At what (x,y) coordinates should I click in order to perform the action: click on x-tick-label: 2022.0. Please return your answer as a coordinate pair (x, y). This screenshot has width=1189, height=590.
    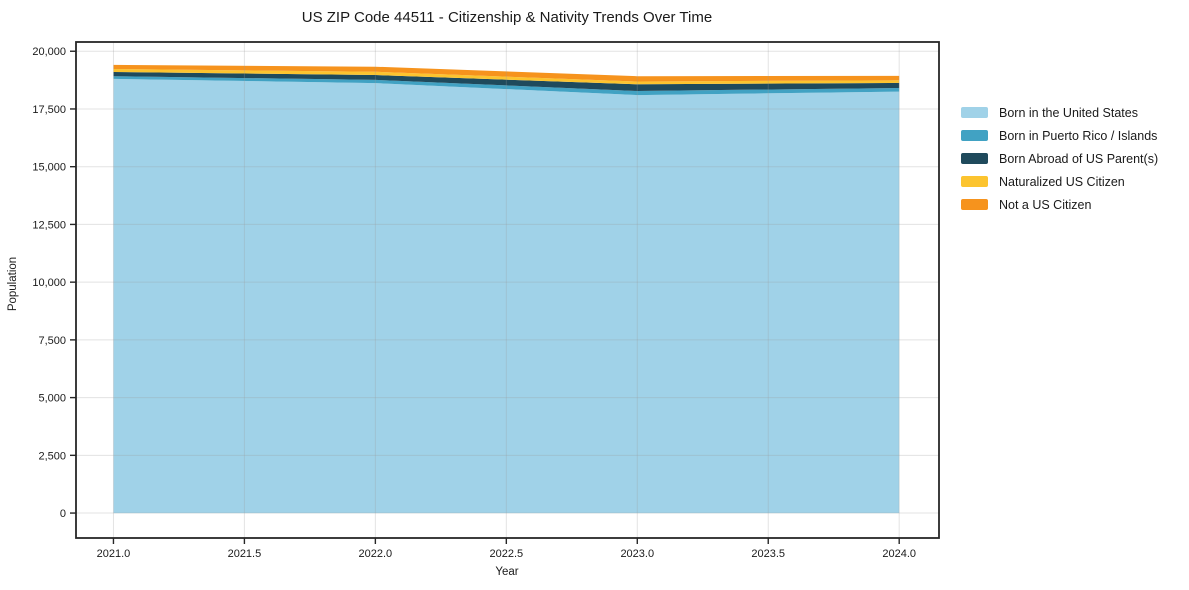
    Looking at the image, I should click on (376, 554).